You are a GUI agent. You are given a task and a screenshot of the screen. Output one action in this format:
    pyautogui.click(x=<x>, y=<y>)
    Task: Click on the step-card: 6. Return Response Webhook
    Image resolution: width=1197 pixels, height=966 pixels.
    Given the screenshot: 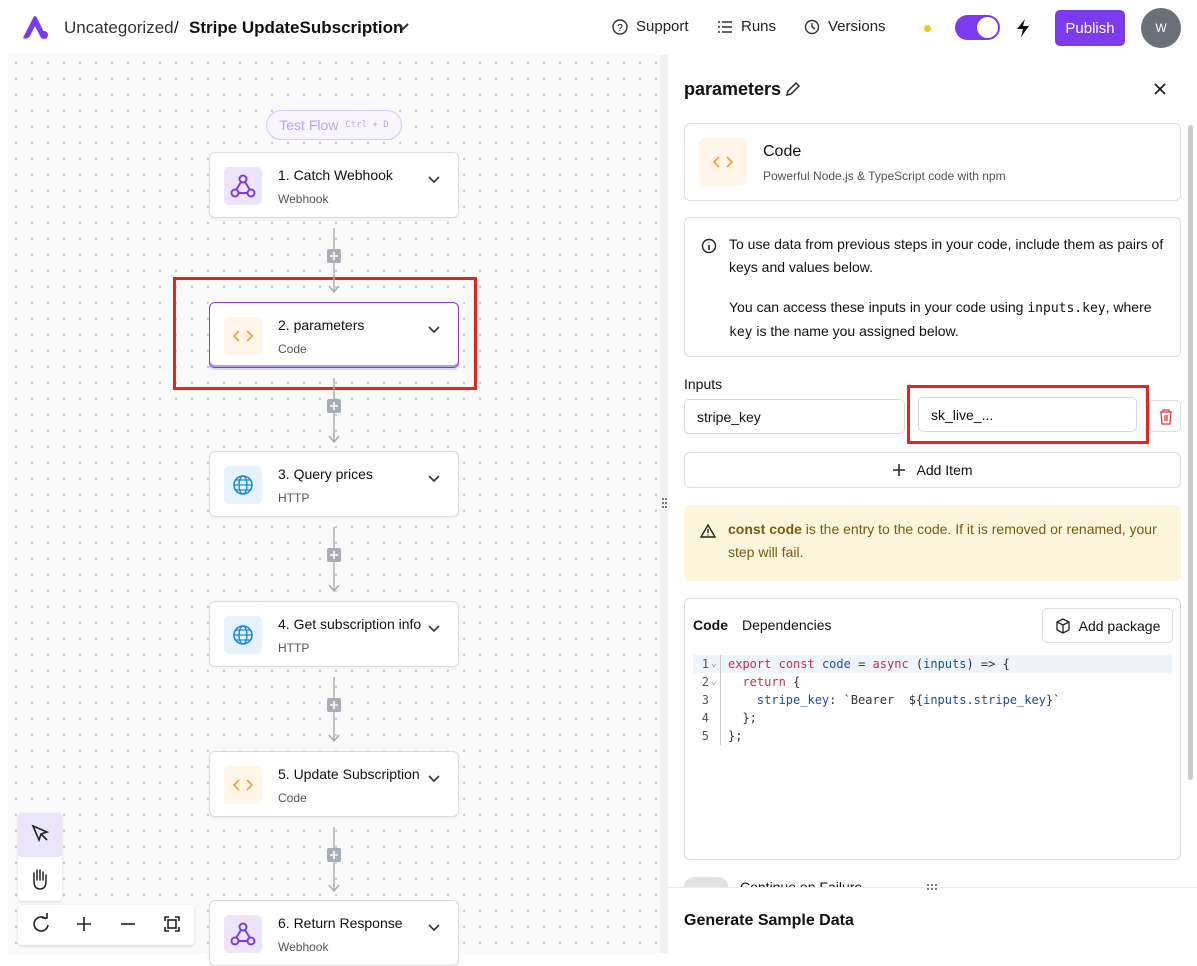 What is the action you would take?
    pyautogui.click(x=334, y=933)
    